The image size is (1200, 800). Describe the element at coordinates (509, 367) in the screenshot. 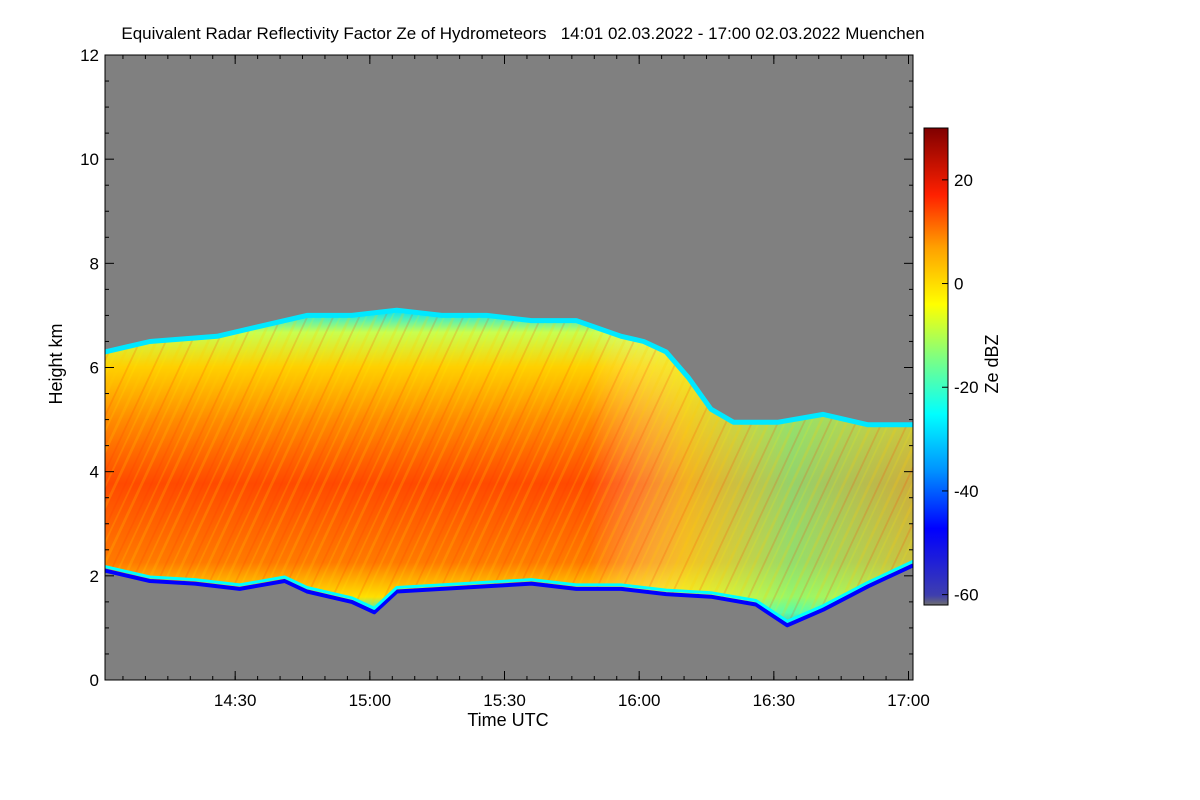

I see `cloud-top-edge` at that location.